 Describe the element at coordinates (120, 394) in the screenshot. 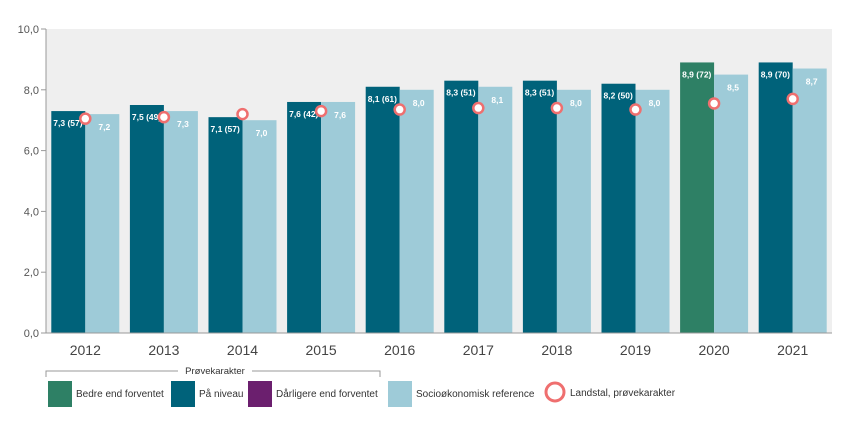

I see `legend-label-bedre: Bedre end forventet` at that location.